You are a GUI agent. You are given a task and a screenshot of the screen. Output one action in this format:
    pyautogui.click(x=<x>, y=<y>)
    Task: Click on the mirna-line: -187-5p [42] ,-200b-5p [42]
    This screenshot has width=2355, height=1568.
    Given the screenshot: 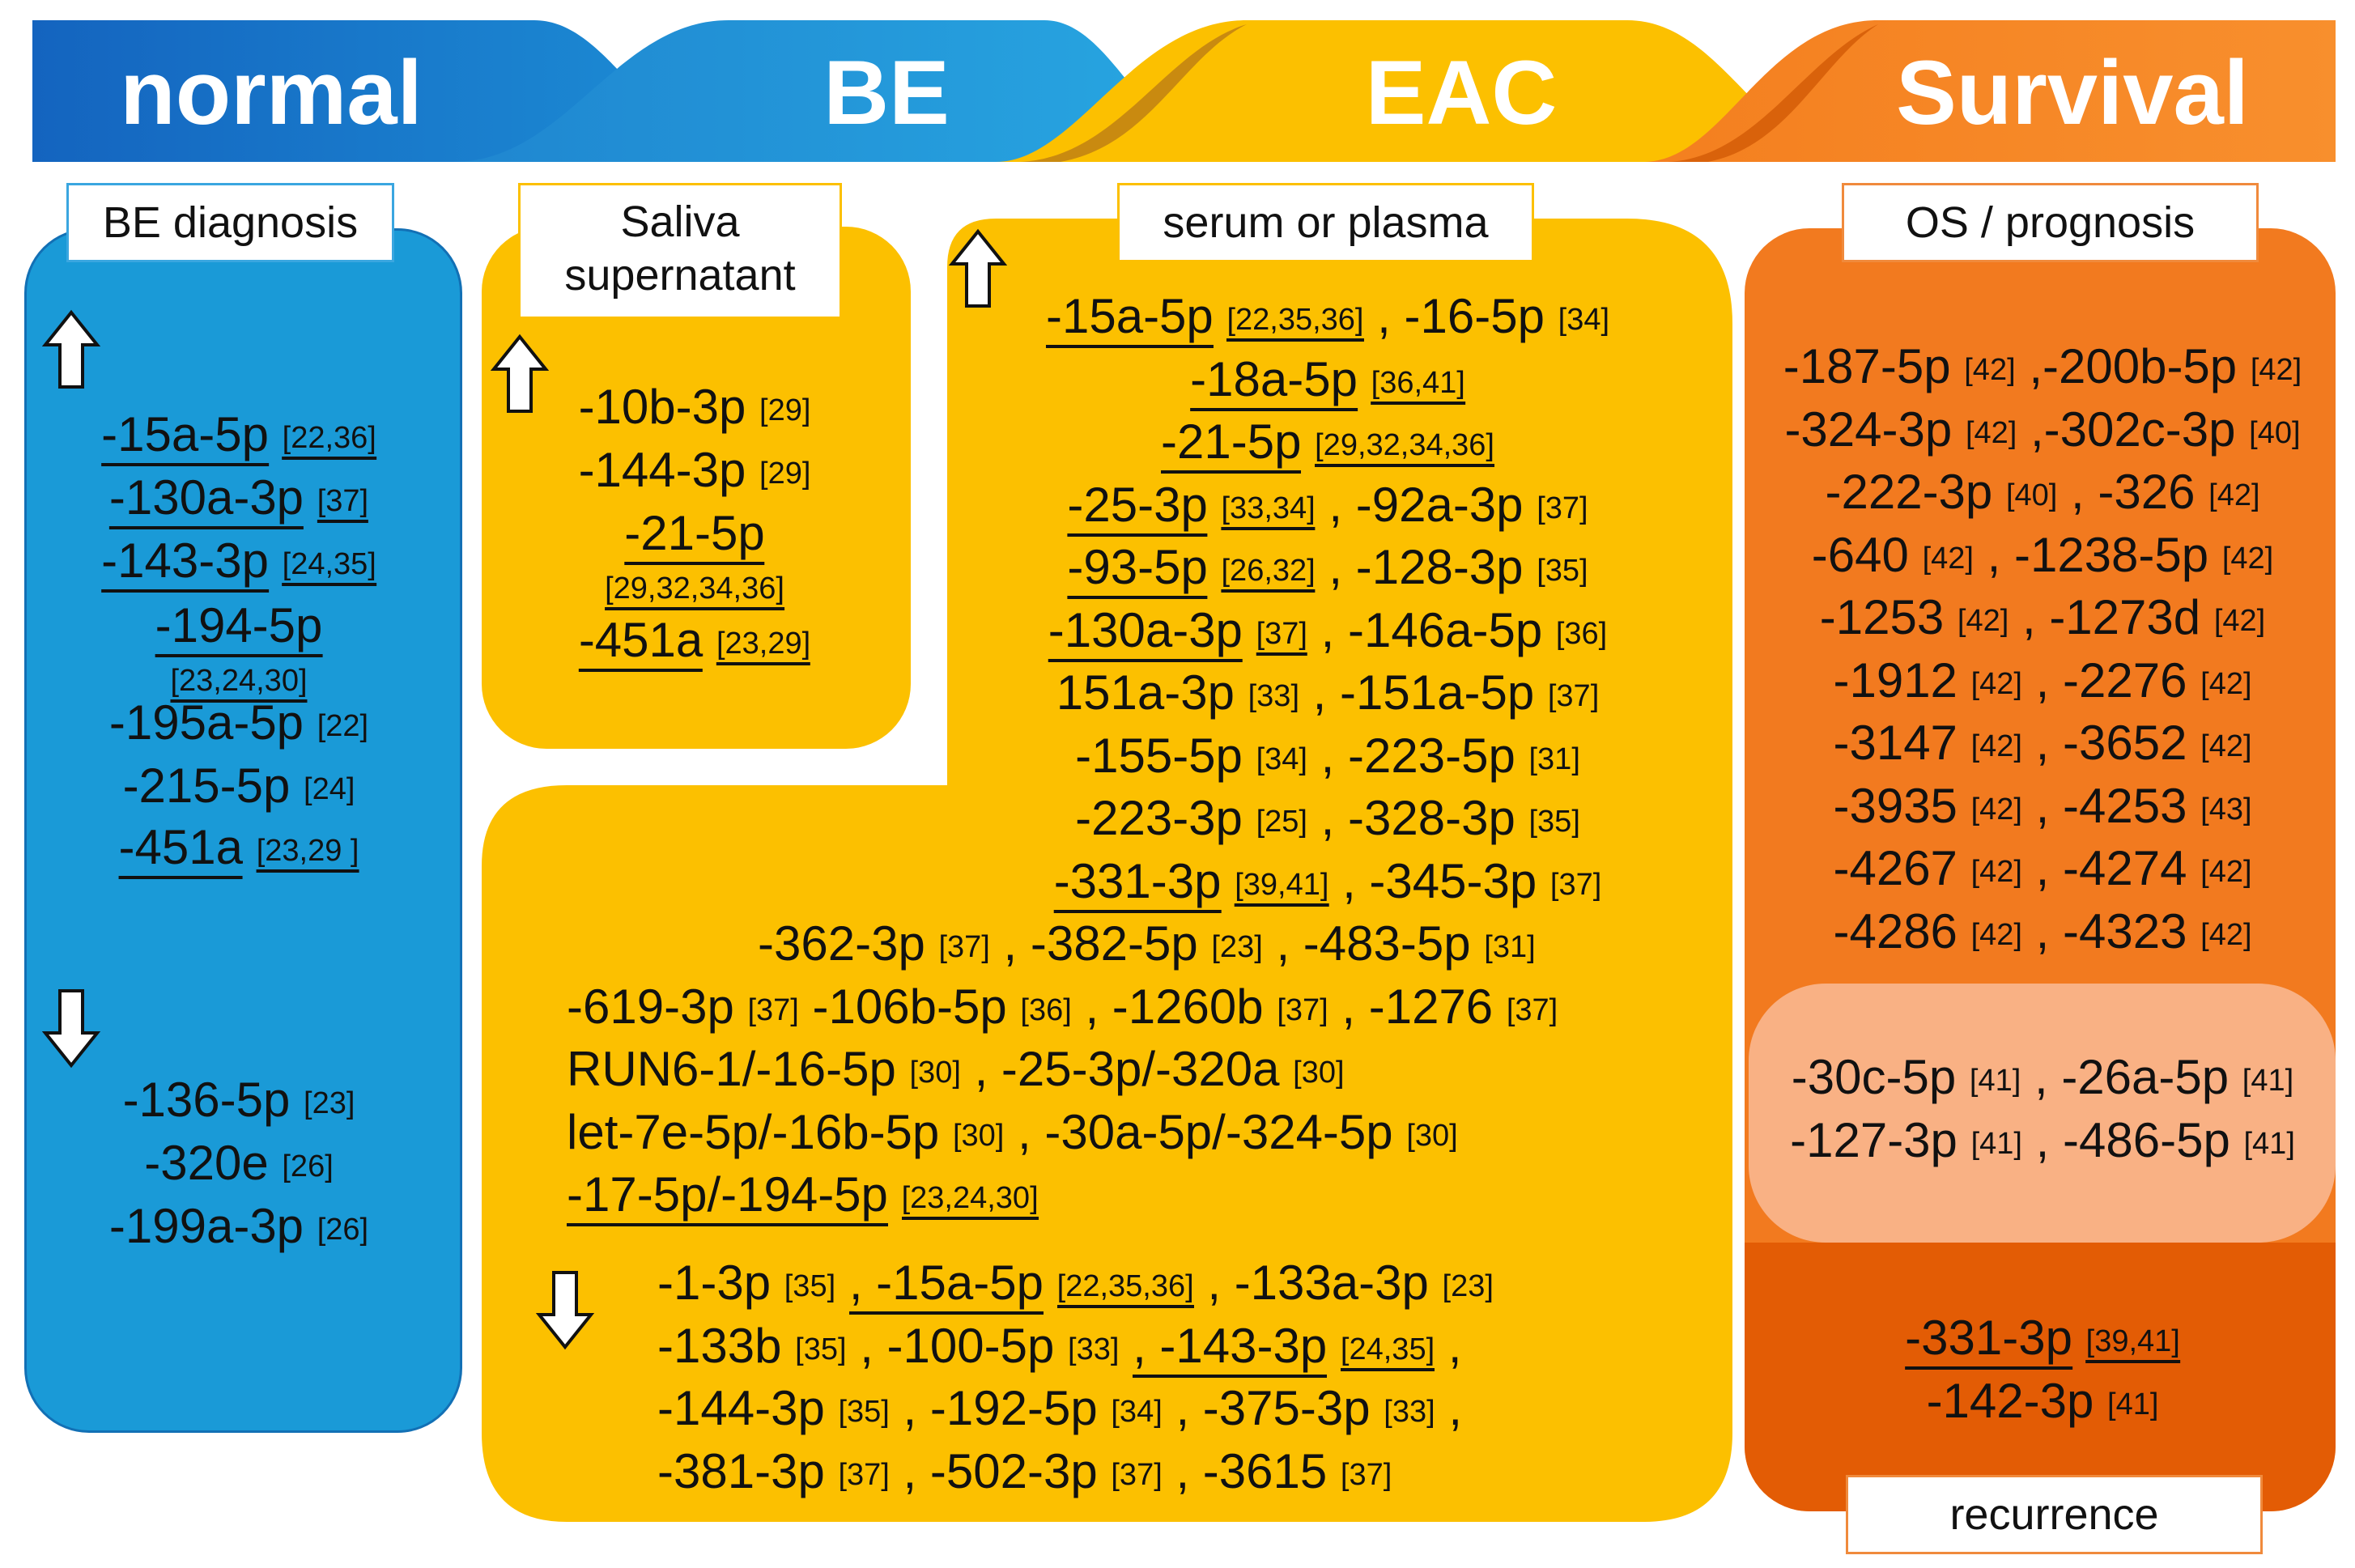 What is the action you would take?
    pyautogui.click(x=2042, y=368)
    